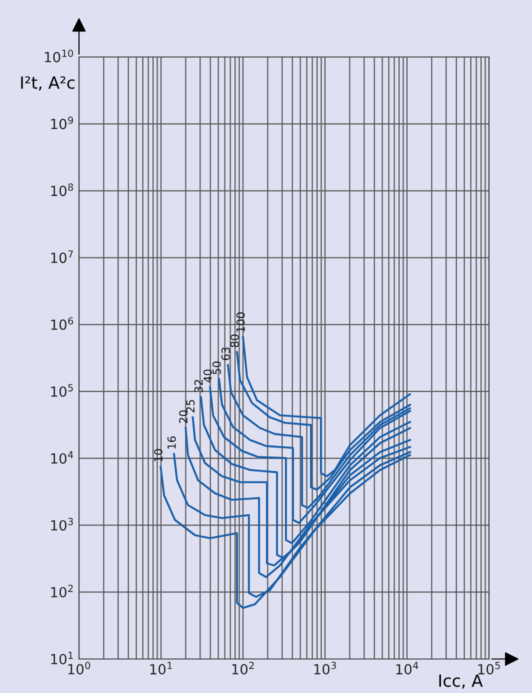 This screenshot has height=693, width=532. What do you see at coordinates (243, 668) in the screenshot?
I see `x-tick-label: 10$^{2}$` at bounding box center [243, 668].